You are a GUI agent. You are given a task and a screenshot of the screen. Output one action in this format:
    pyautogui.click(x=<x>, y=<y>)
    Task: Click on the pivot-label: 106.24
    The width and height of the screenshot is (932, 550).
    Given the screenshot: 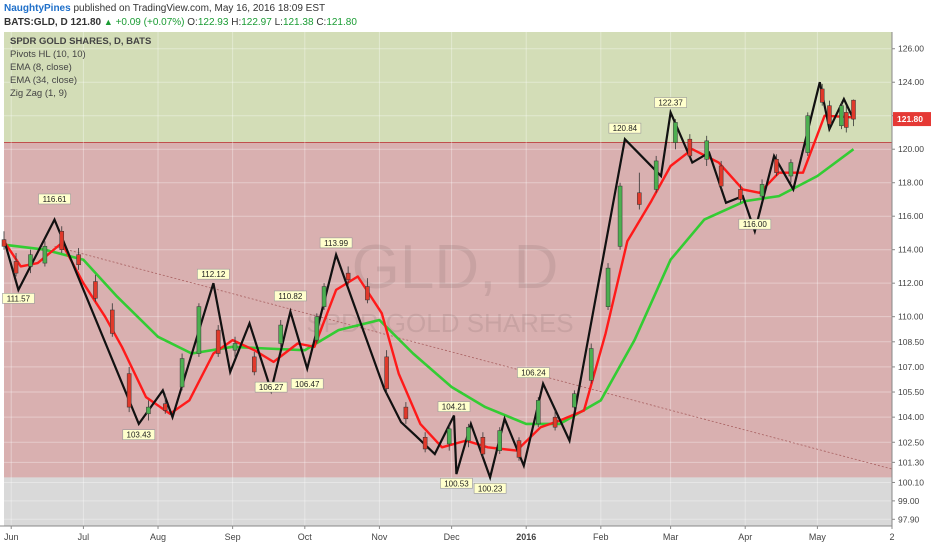 What is the action you would take?
    pyautogui.click(x=533, y=372)
    